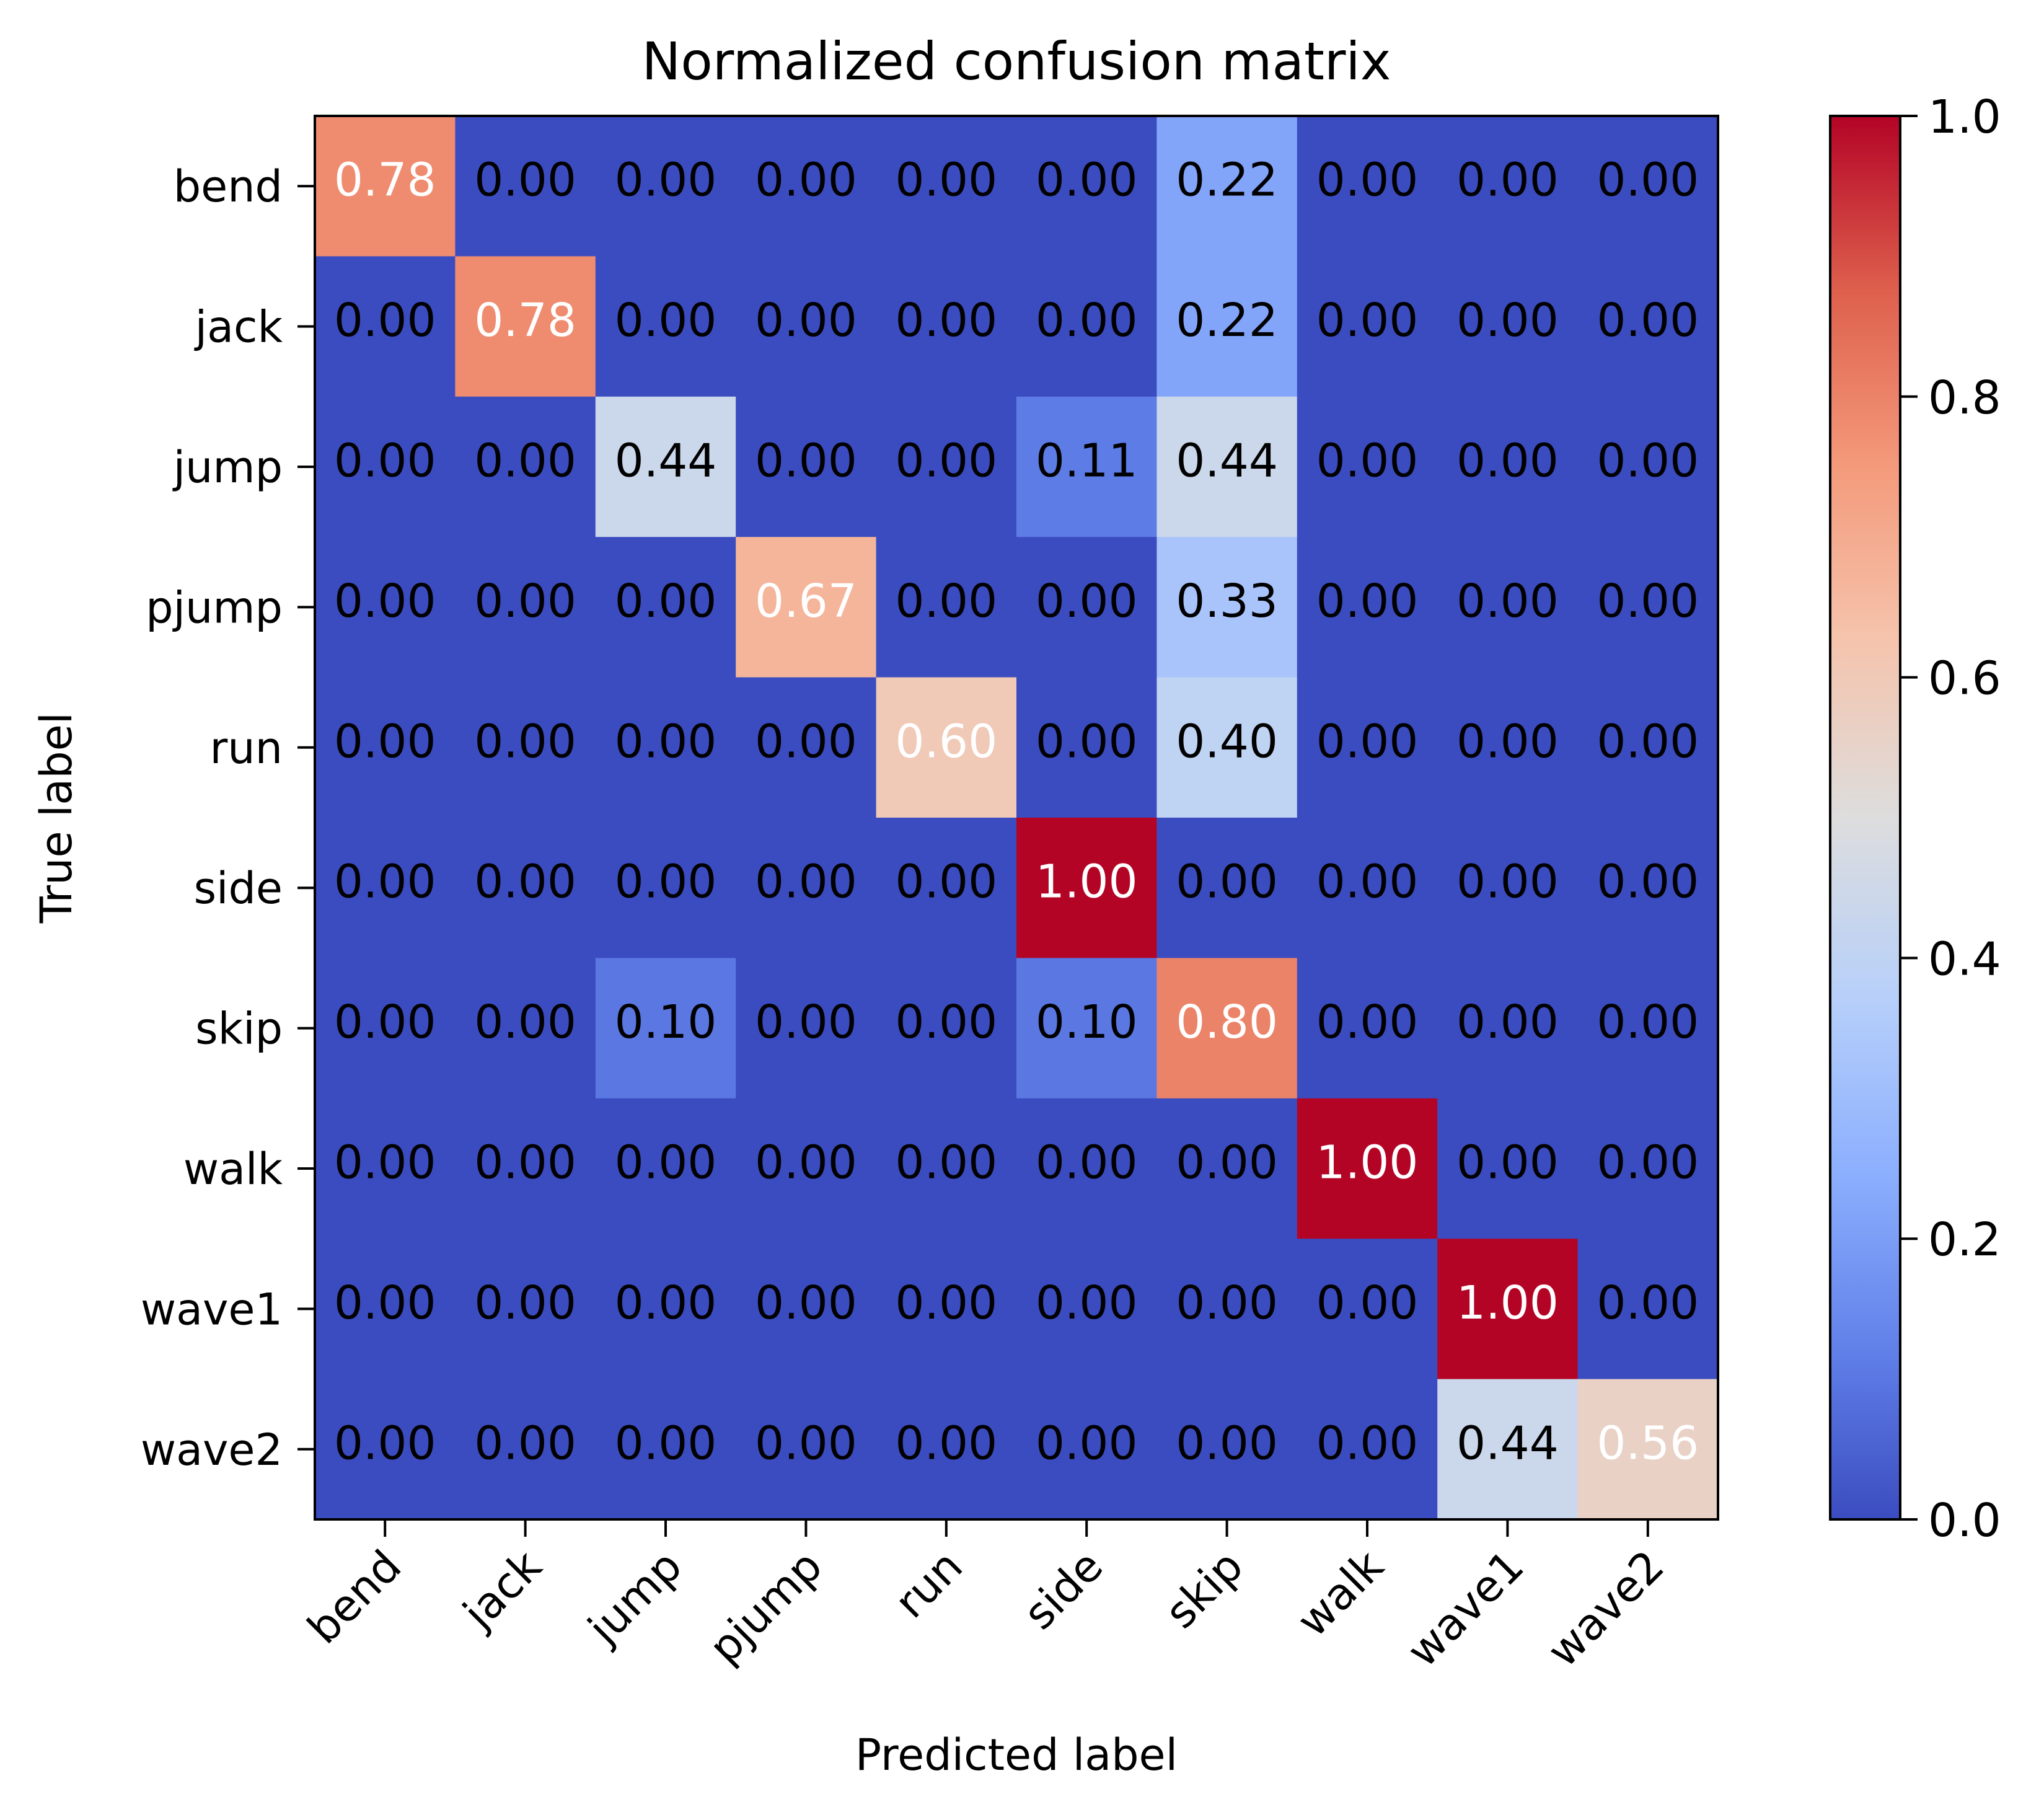 The height and width of the screenshot is (1812, 2044). I want to click on heatmap-cell-wave1-skip, so click(1227, 1309).